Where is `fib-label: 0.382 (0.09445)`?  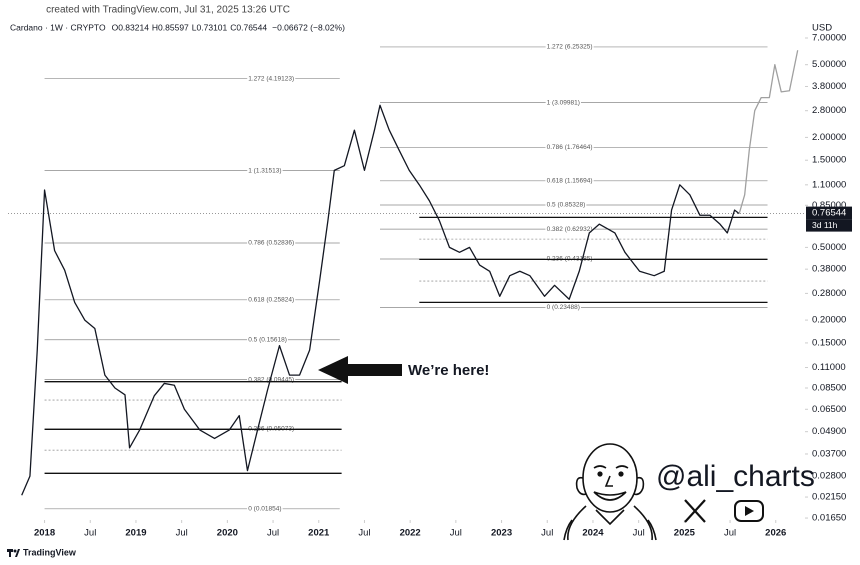
fib-label: 0.382 (0.09445) is located at coordinates (271, 379).